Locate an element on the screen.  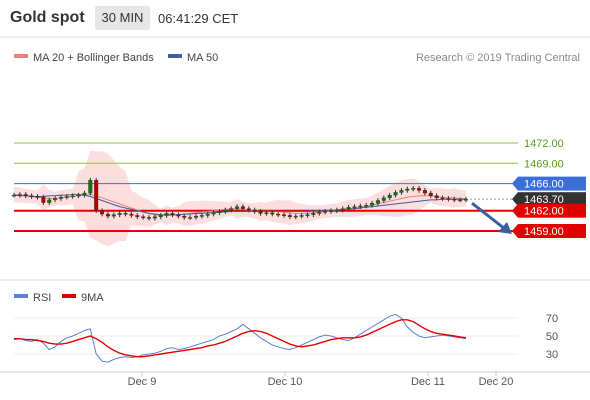
rsi-ma-legend-label: 9MA is located at coordinates (92, 298).